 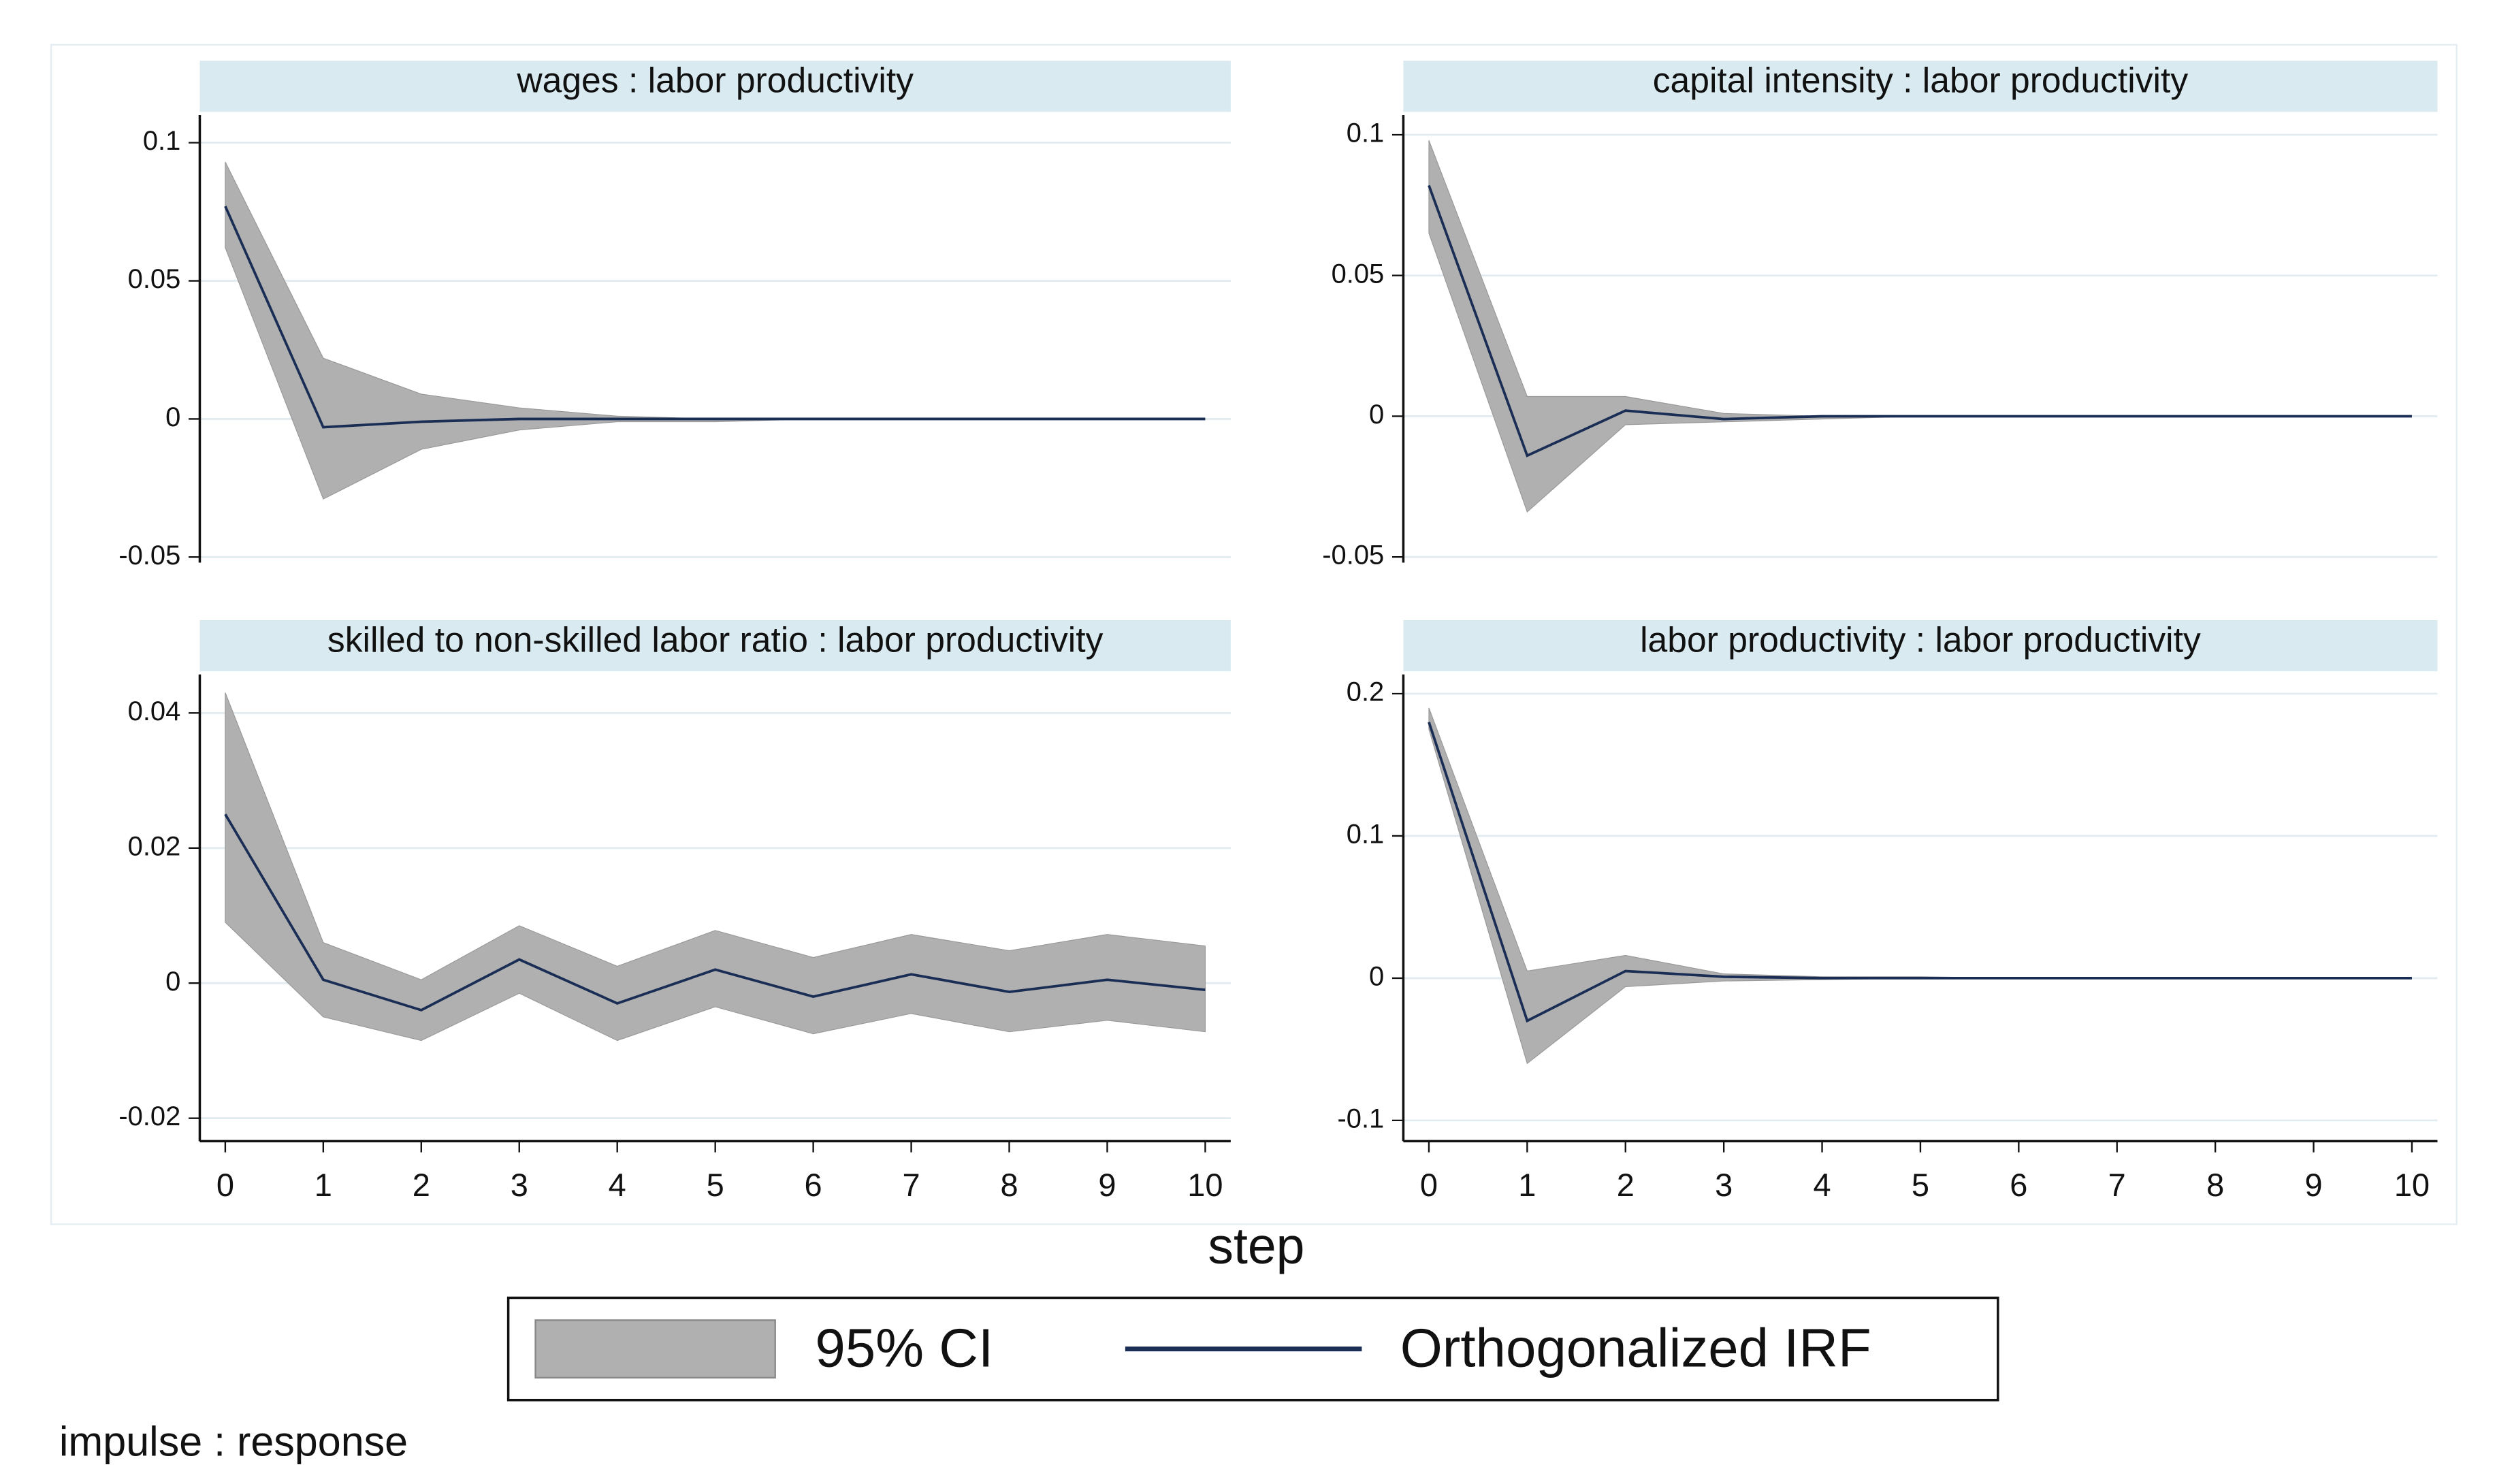 I want to click on y-tick-label: -0.1, so click(x=1360, y=1118).